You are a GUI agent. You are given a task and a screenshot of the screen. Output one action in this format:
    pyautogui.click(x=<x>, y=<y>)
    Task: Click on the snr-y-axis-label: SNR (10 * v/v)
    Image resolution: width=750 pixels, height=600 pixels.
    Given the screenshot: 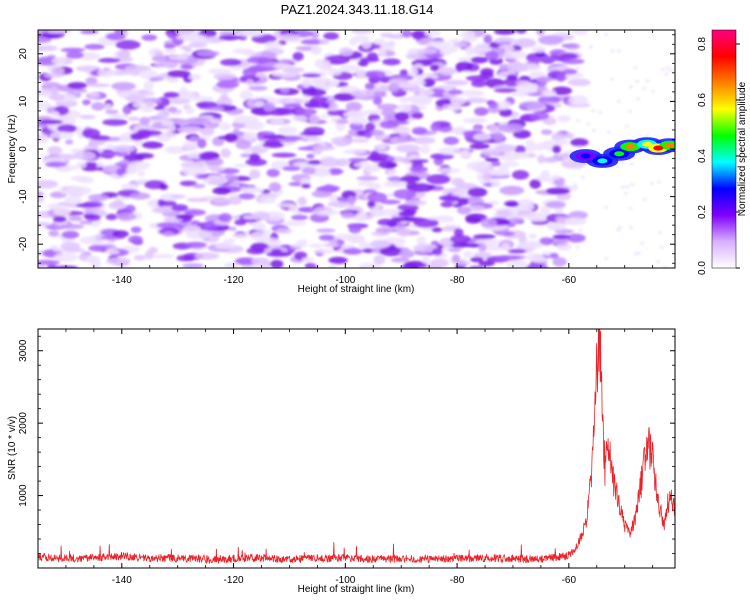 What is the action you would take?
    pyautogui.click(x=12, y=448)
    